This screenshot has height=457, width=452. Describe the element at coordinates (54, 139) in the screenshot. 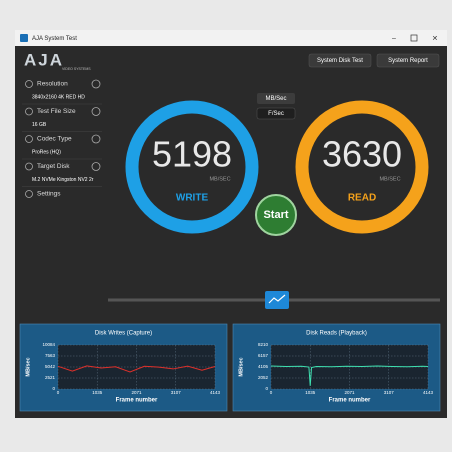

I see `sidebar-label: Codec Type` at that location.